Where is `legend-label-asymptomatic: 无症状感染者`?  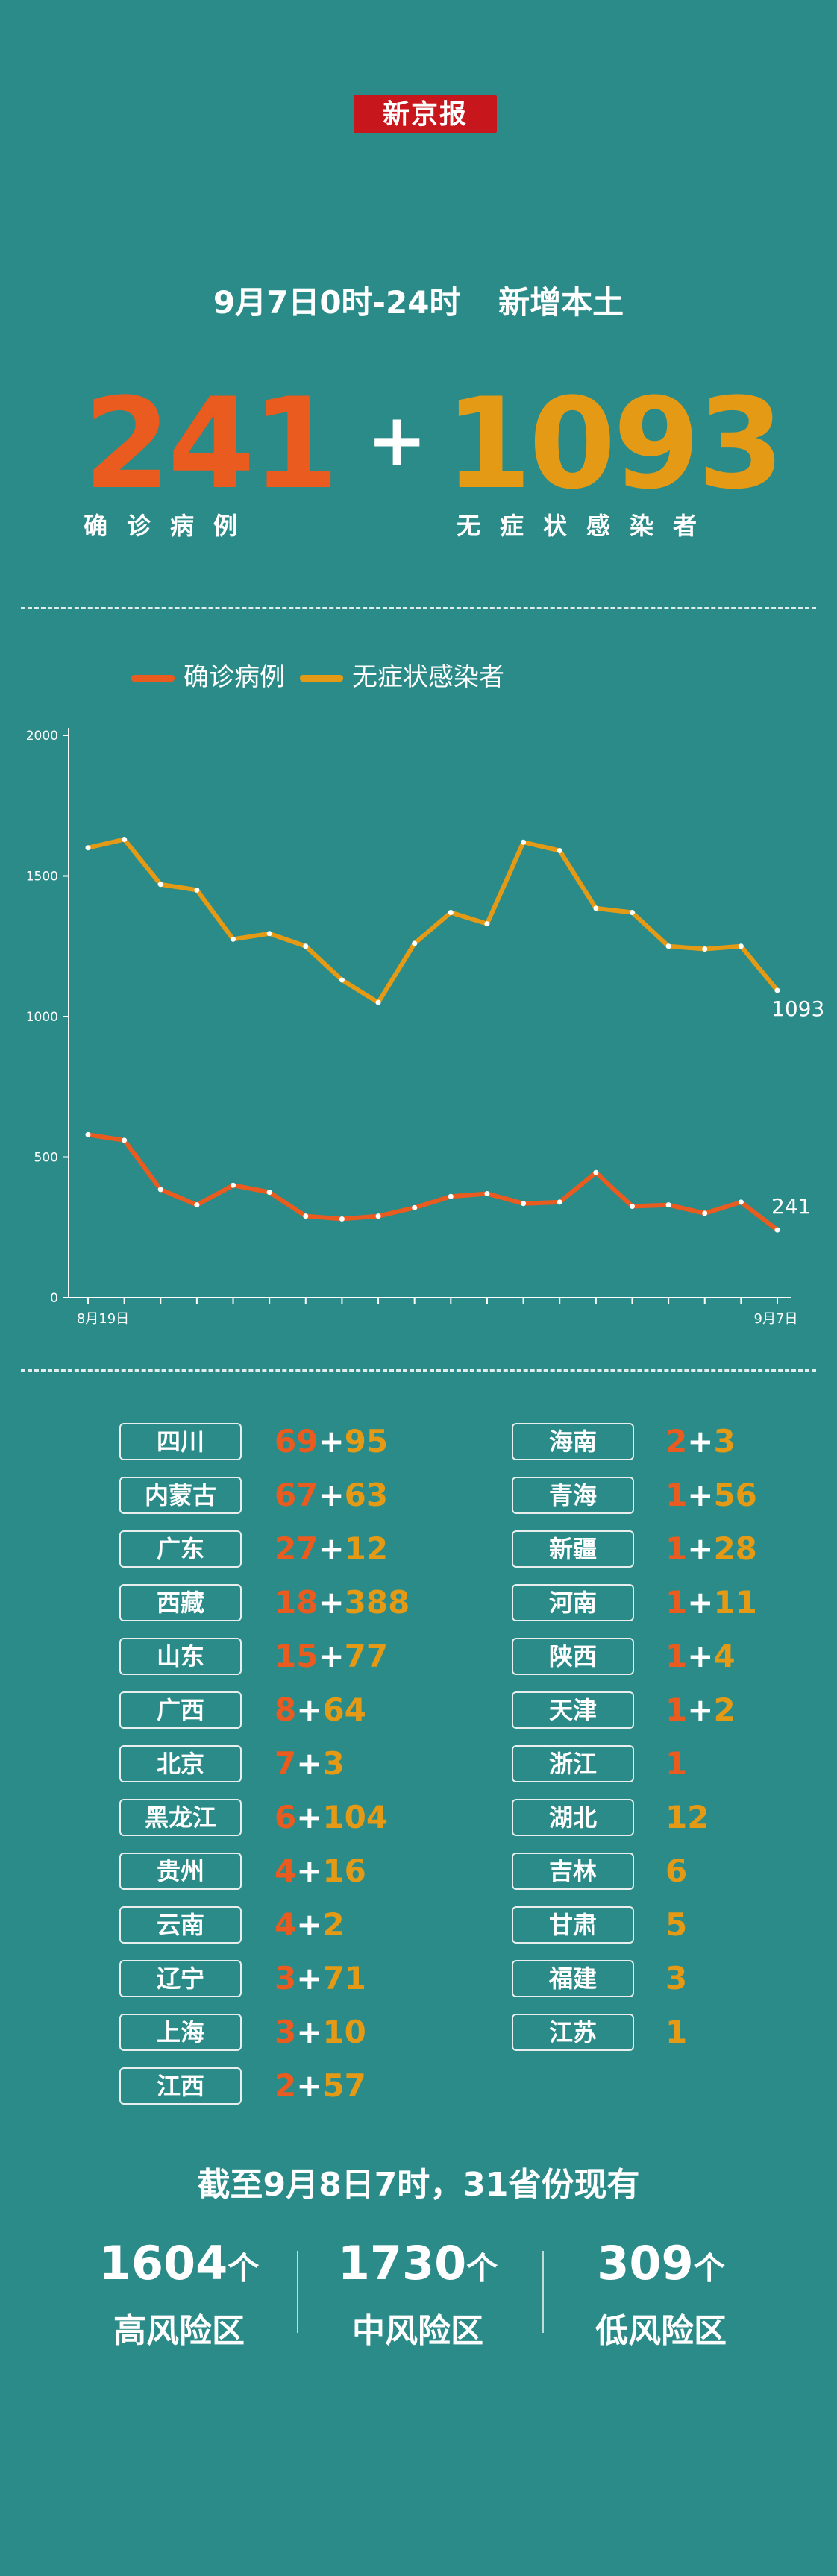
legend-label-asymptomatic: 无症状感染者 is located at coordinates (428, 677).